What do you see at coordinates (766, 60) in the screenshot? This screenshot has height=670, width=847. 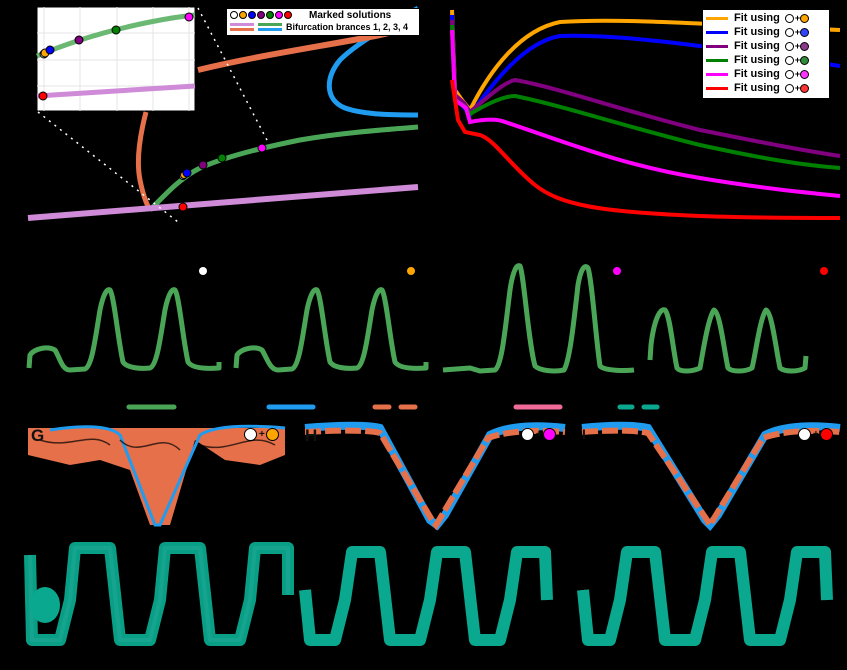 I see `legend-row-green: Fit using +` at bounding box center [766, 60].